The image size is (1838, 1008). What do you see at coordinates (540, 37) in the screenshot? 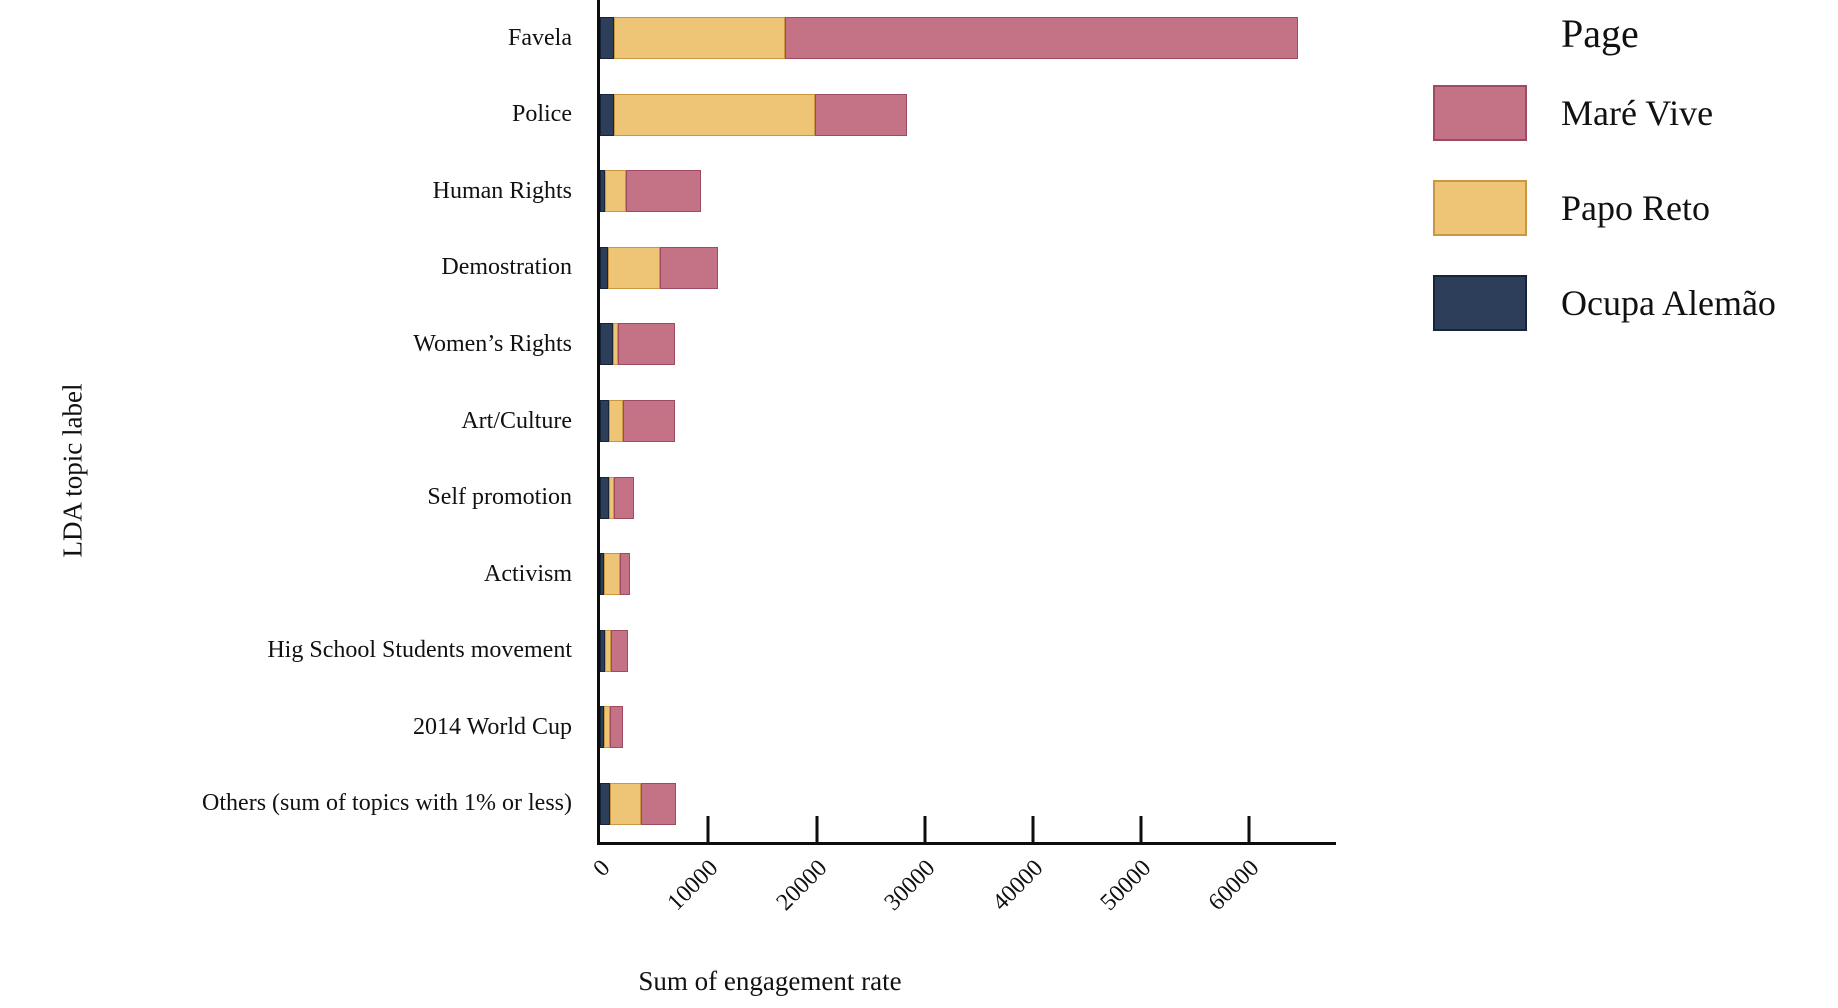
I see `category-label: Favela` at bounding box center [540, 37].